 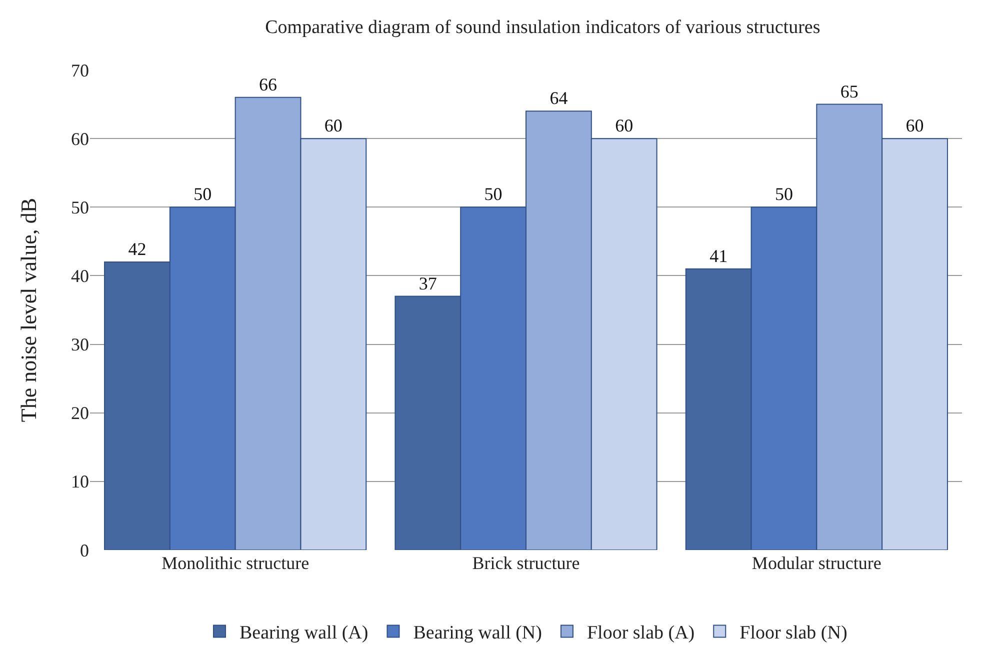 What do you see at coordinates (526, 563) in the screenshot?
I see `x-tick-label: Brick structure` at bounding box center [526, 563].